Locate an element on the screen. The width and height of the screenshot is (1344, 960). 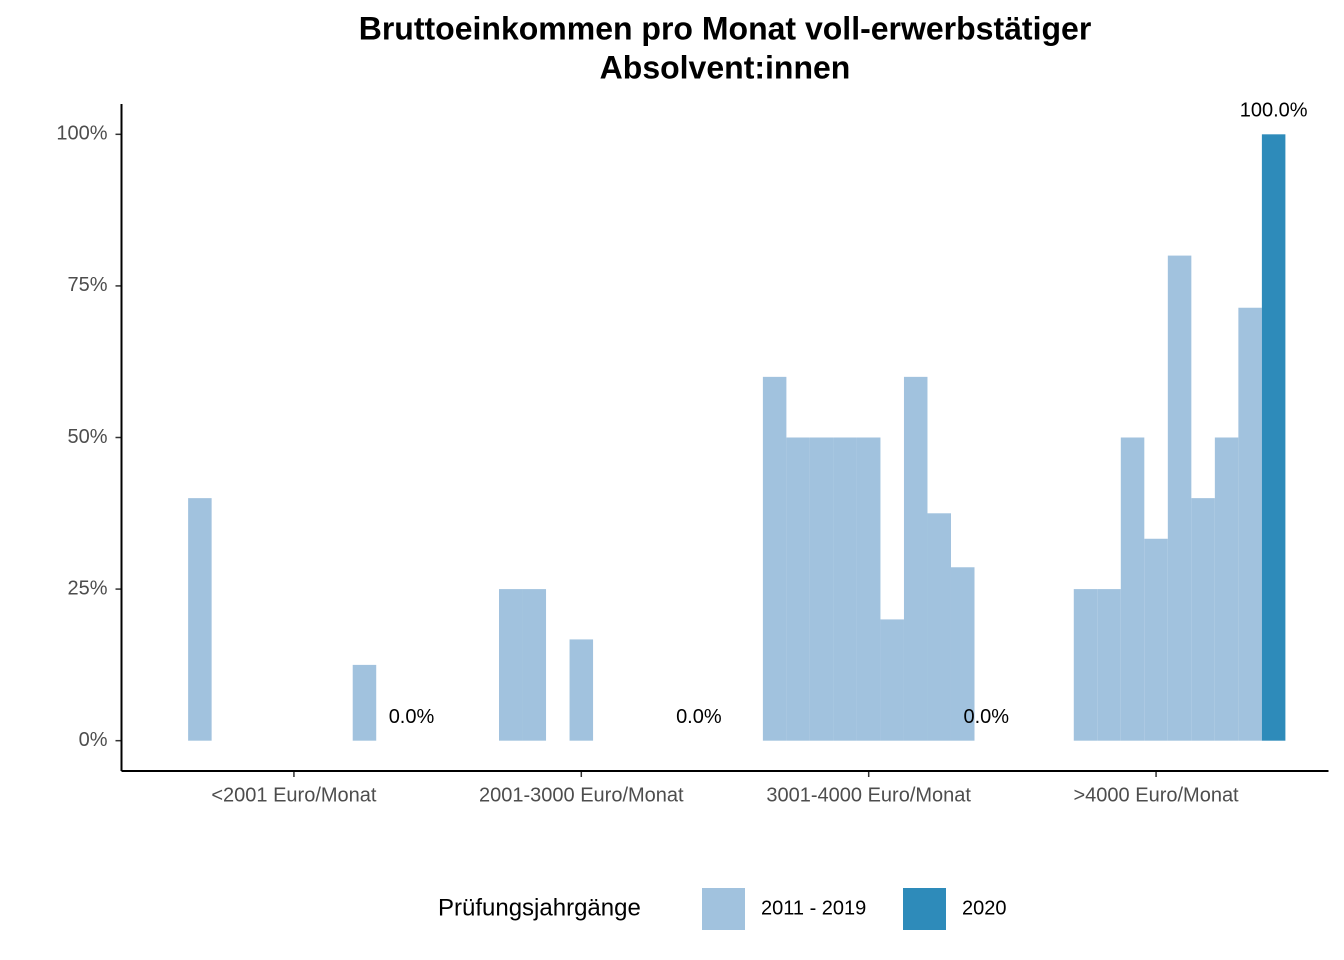
x-tick-label: 2001-3000 Euro/Monat is located at coordinates (581, 795).